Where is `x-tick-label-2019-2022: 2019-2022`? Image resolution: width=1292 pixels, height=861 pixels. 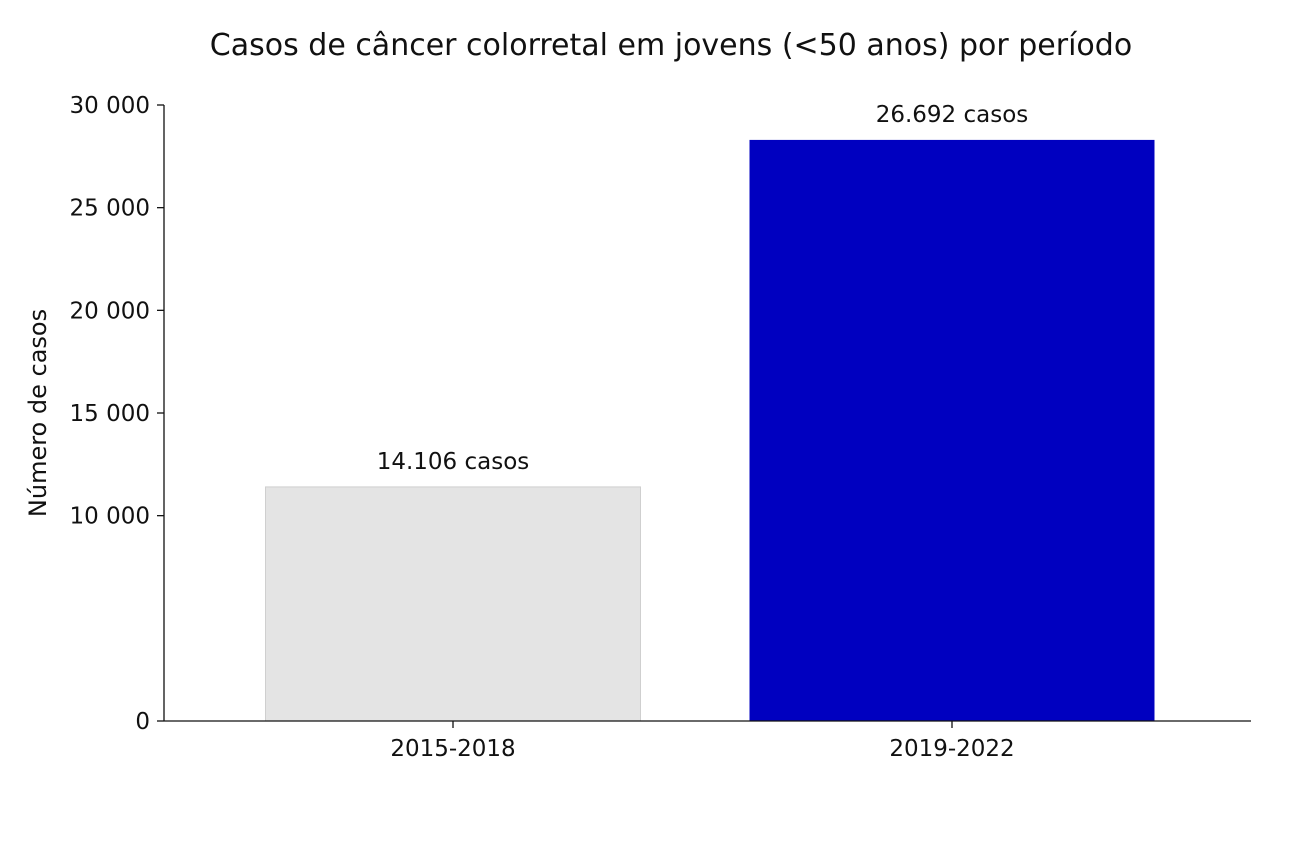 x-tick-label-2019-2022: 2019-2022 is located at coordinates (951, 749).